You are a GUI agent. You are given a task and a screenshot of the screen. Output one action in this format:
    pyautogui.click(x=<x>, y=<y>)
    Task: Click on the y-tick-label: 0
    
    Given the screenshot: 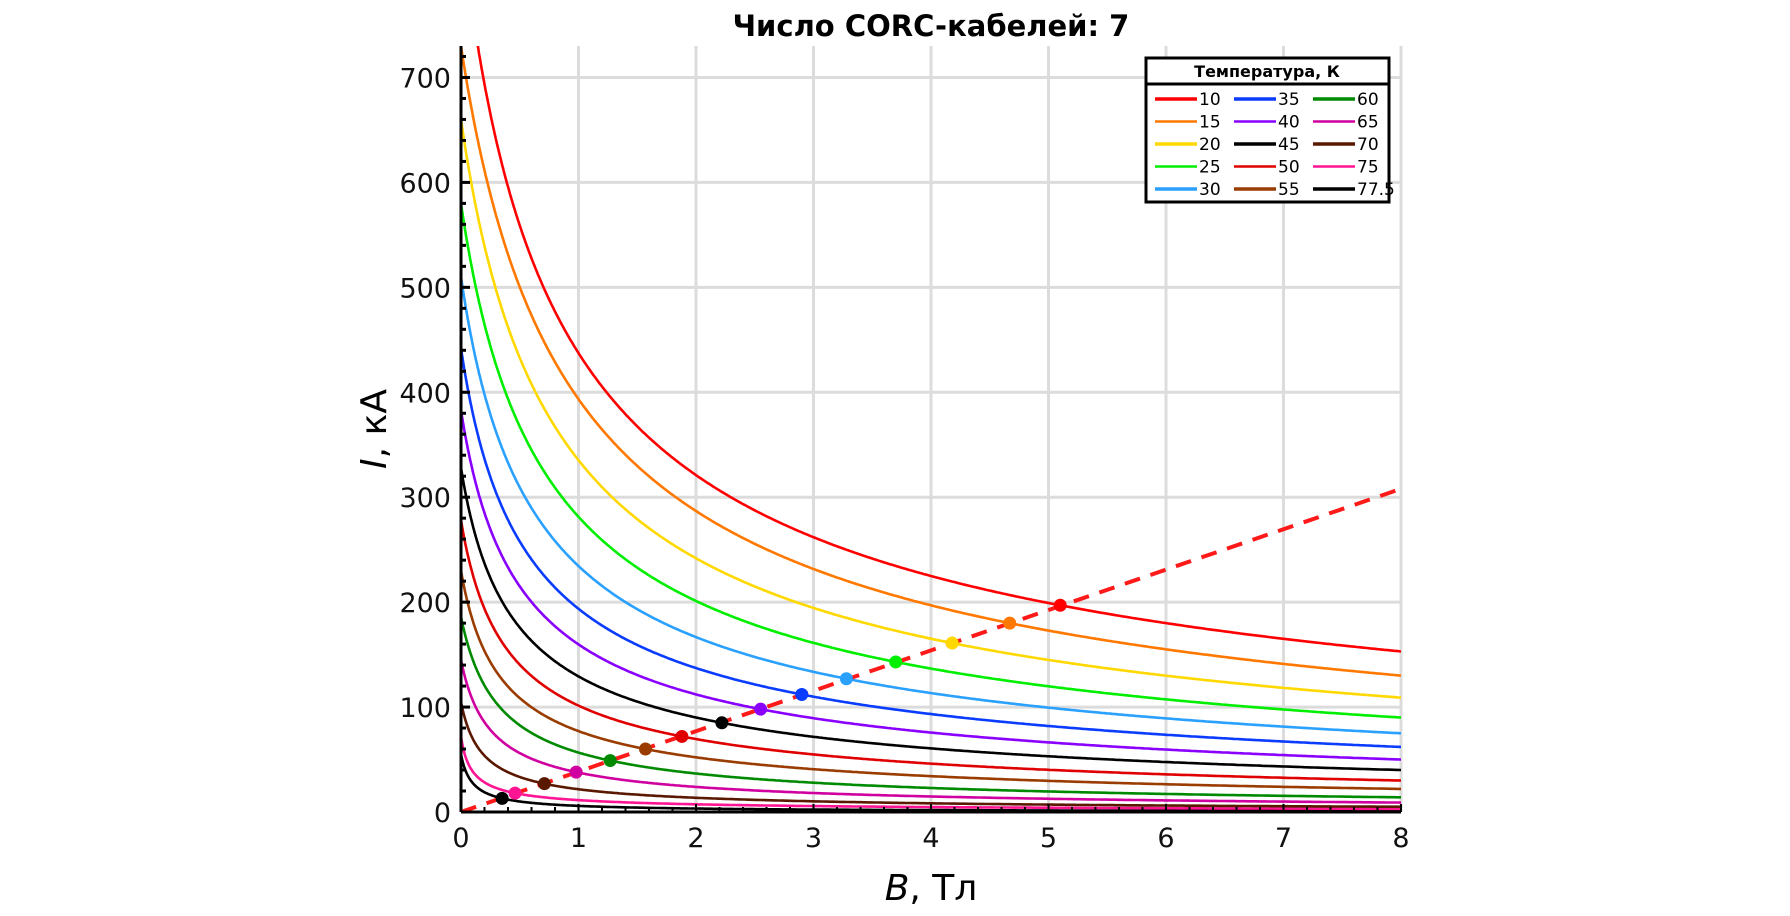 What is the action you would take?
    pyautogui.click(x=442, y=813)
    